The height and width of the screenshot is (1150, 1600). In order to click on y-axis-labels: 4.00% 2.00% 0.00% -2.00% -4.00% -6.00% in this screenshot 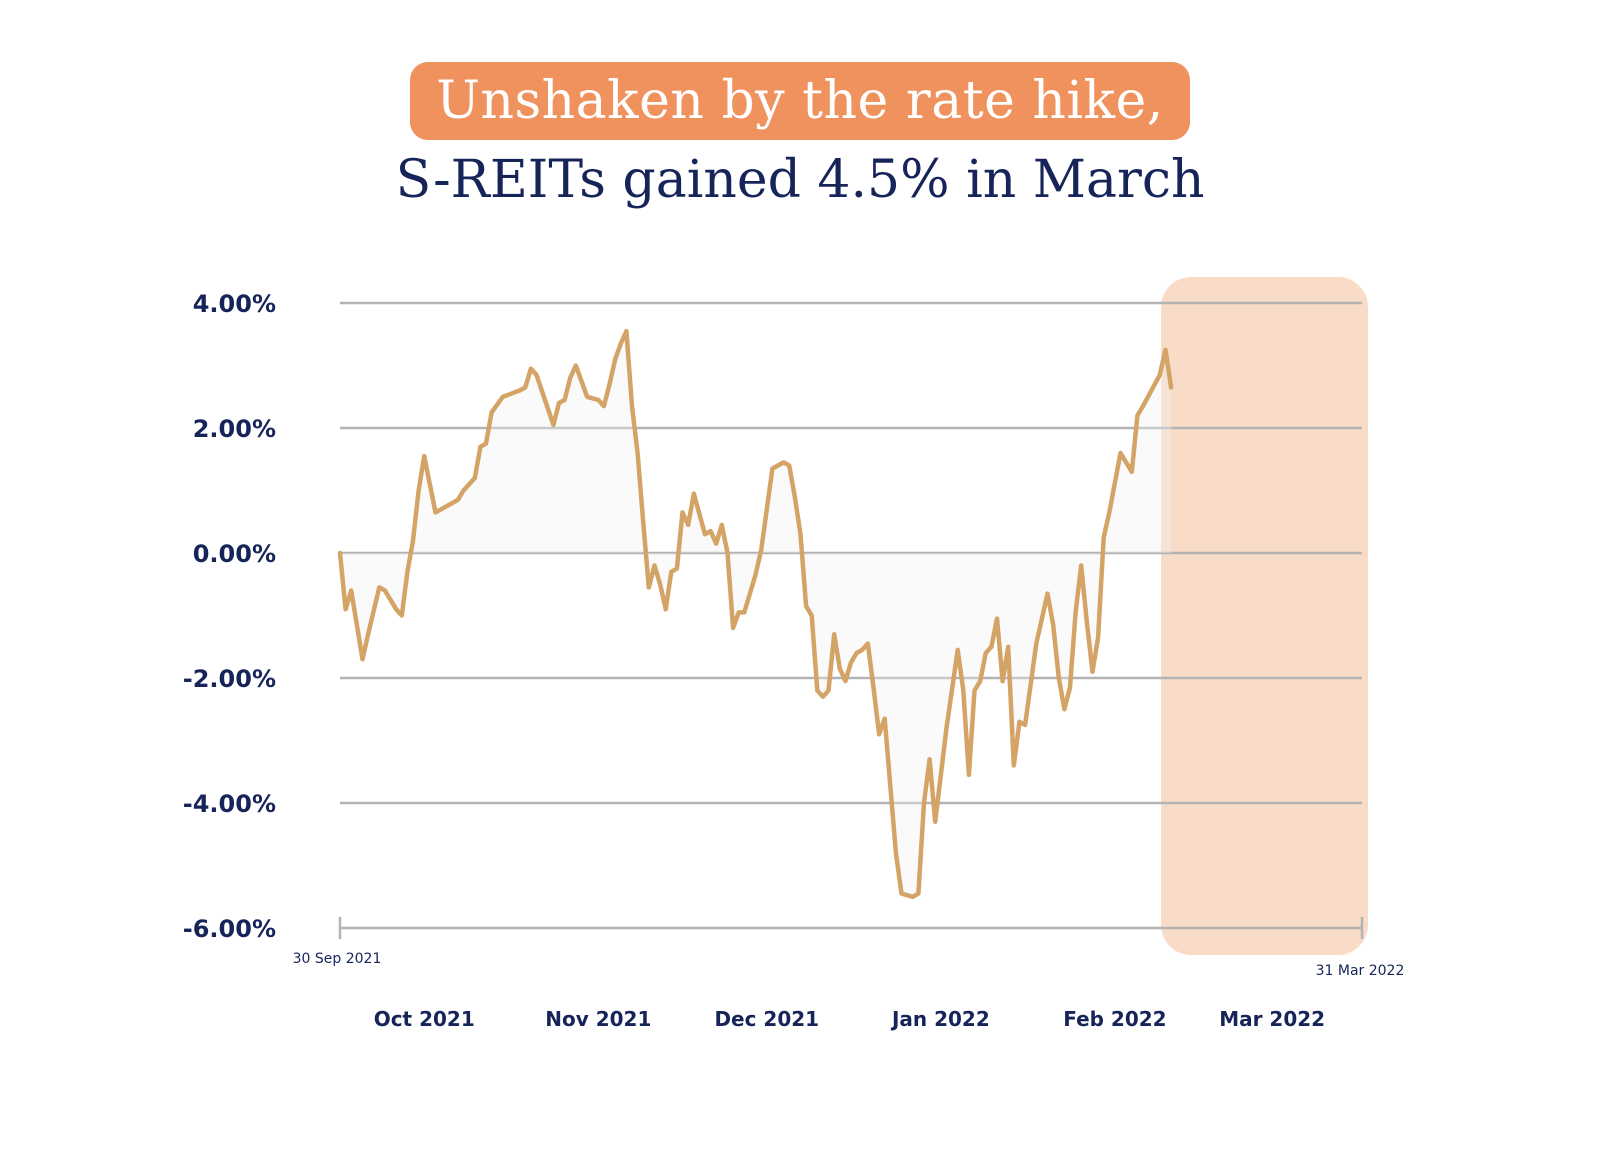, I will do `click(229, 616)`.